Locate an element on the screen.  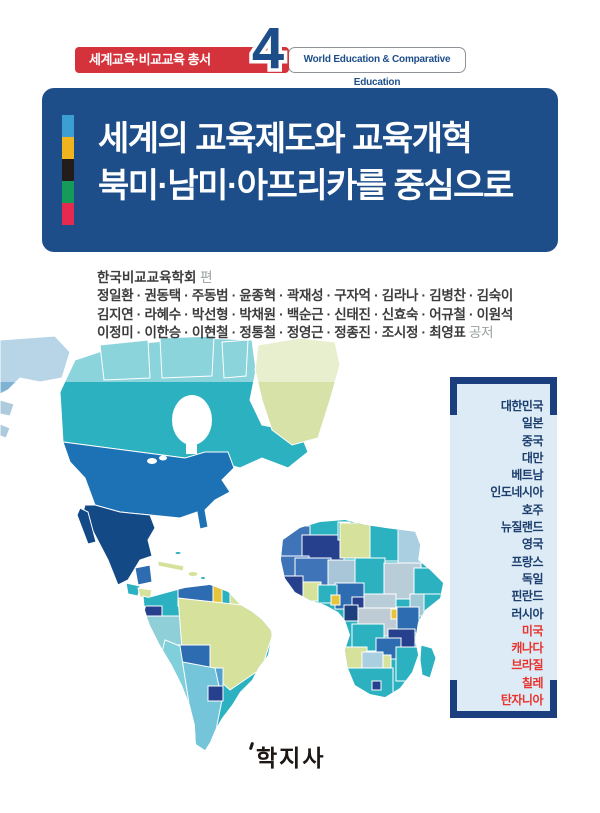
country-item: 캐나다 is located at coordinates (527, 648).